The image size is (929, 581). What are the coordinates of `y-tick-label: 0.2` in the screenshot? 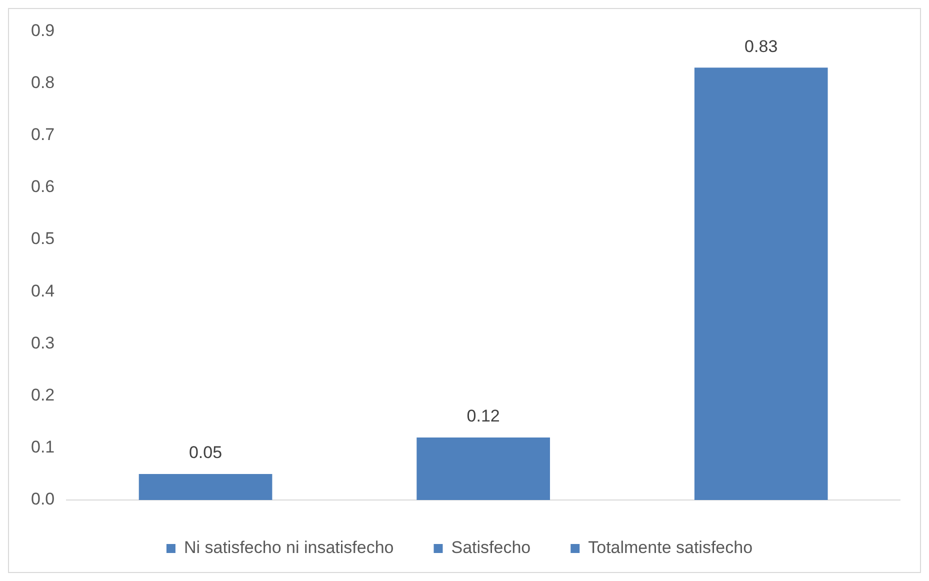 It's located at (42, 395).